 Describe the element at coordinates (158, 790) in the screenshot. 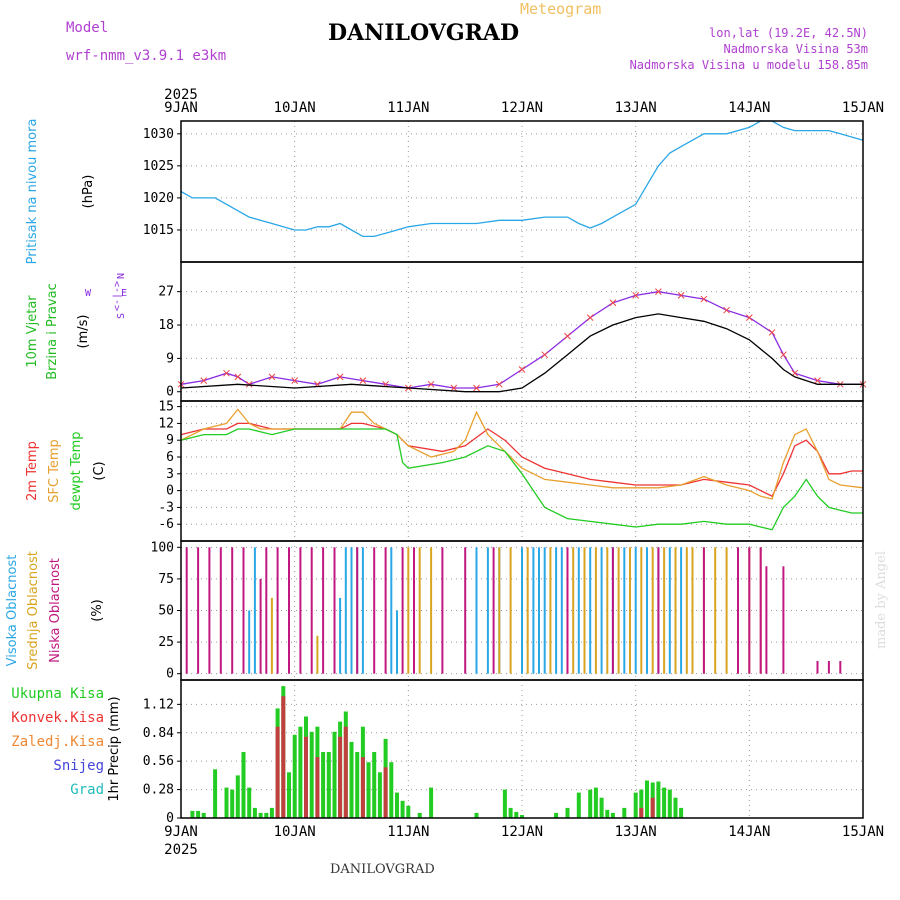

I see `y-tick-label: 0.28` at that location.